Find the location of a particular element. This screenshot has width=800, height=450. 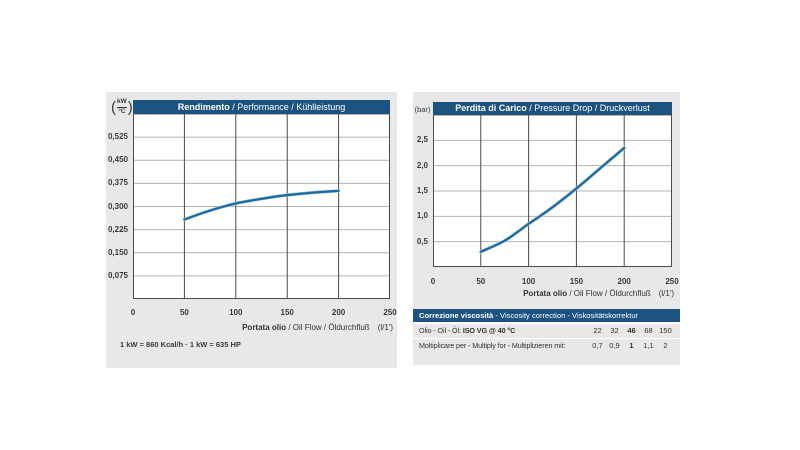

unit-fraction: kW °C is located at coordinates (122, 106).